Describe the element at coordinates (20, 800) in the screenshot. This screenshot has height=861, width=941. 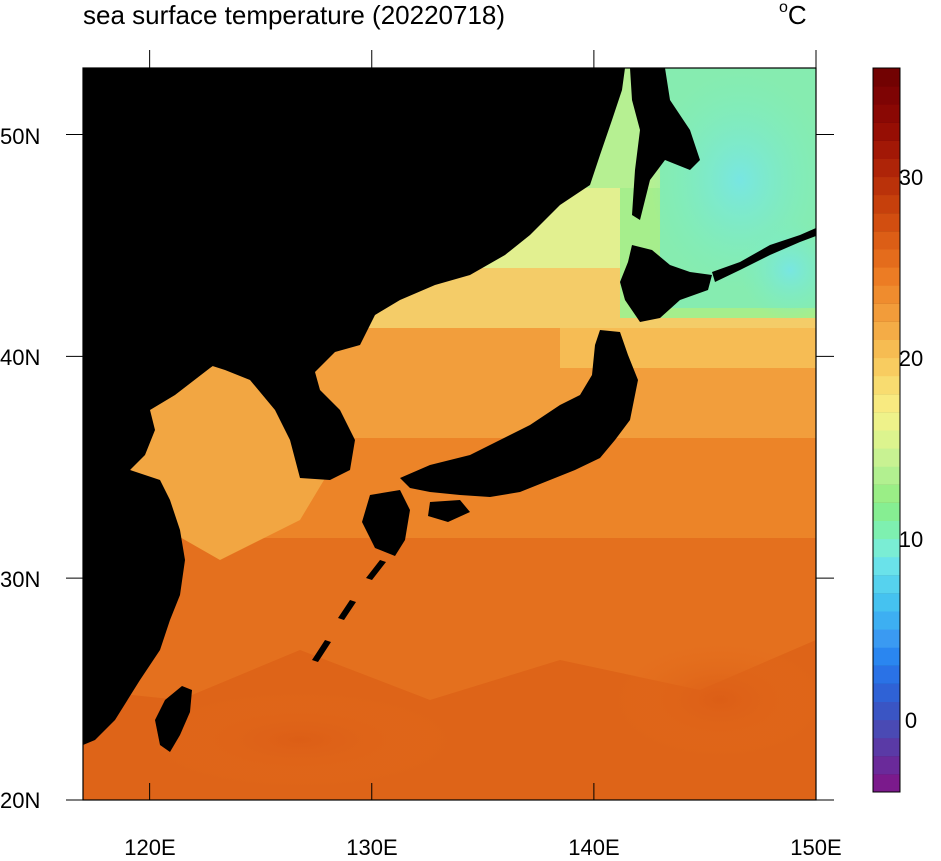
I see `lat-label-20n: 20N` at that location.